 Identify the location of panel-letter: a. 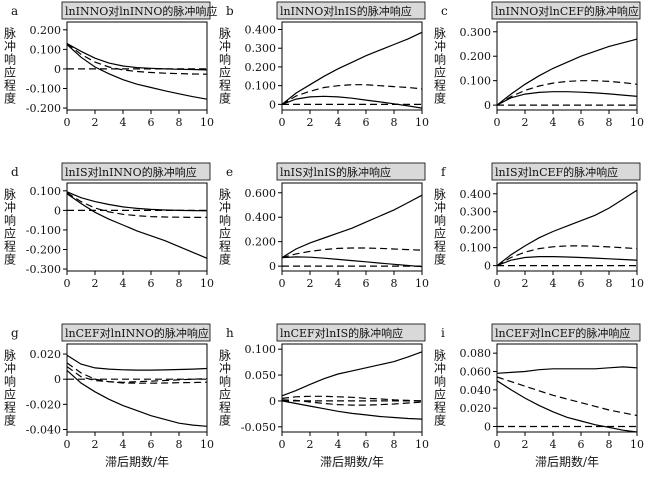
(14, 11).